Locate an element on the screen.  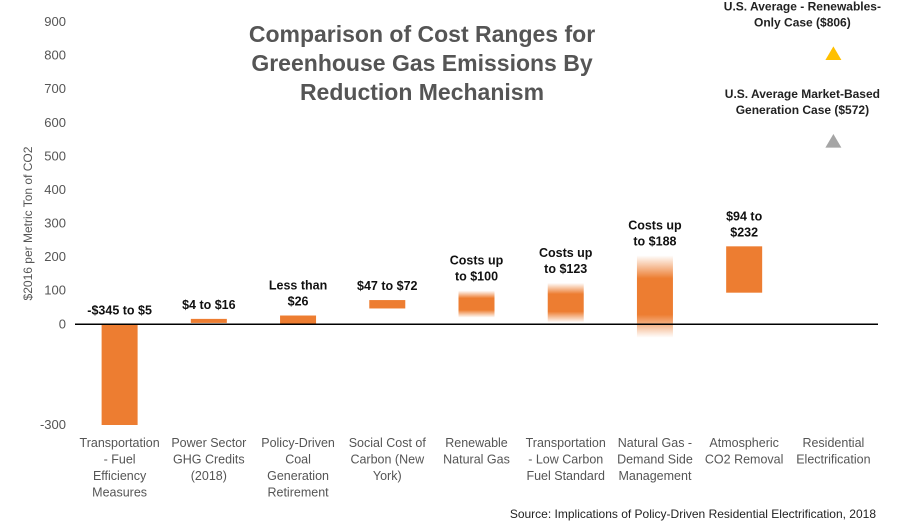
marker-label: U.S. Average Market-Based is located at coordinates (802, 94).